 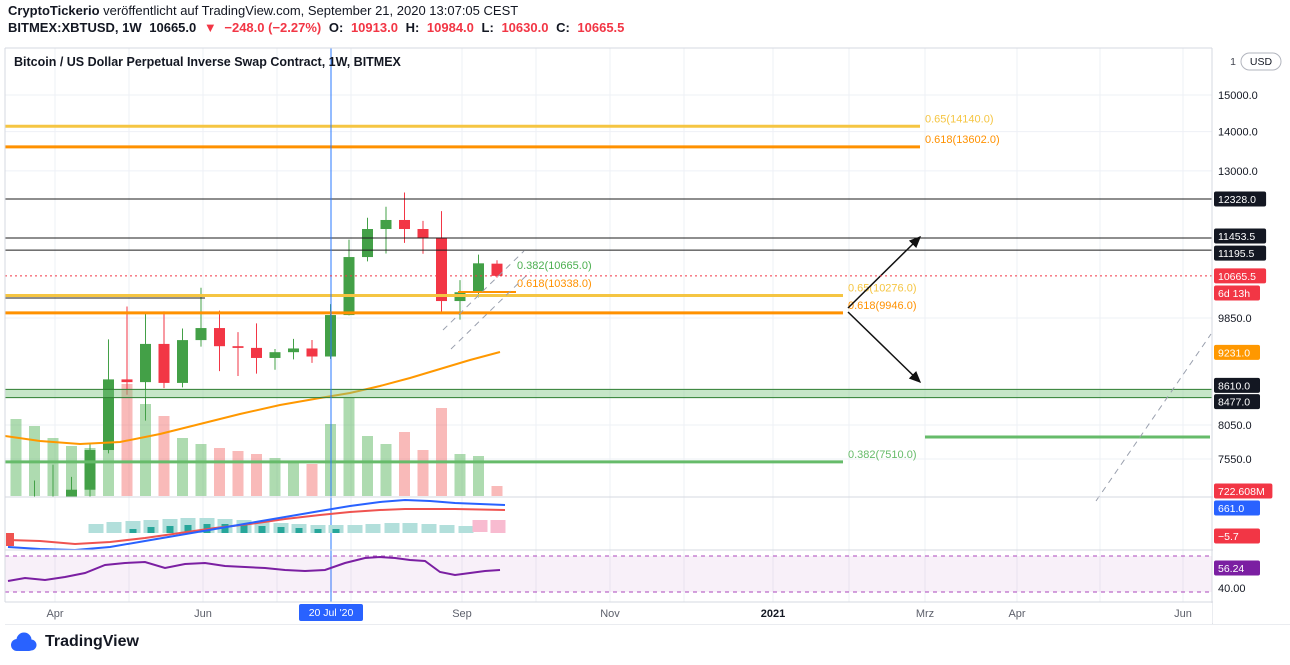 I want to click on close-label: C:, so click(x=563, y=27).